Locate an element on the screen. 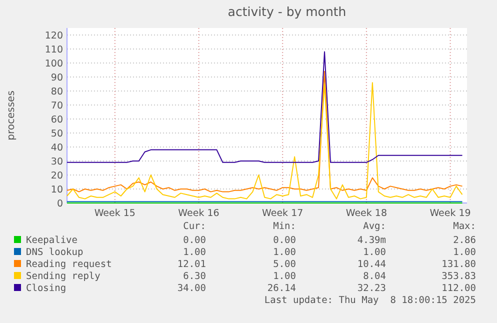 The width and height of the screenshot is (497, 323). y-tick-label: 20 is located at coordinates (56, 176).